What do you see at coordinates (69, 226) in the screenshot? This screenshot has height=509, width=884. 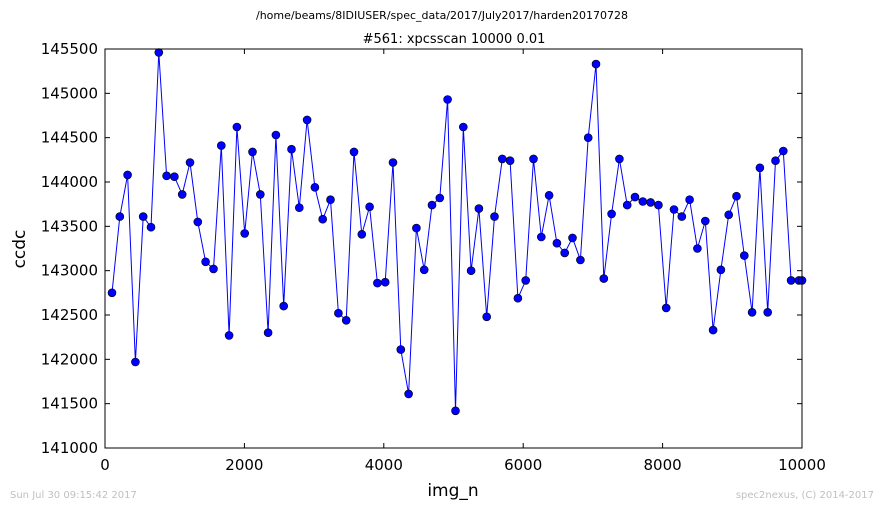 I see `y-tick-label: 143500` at bounding box center [69, 226].